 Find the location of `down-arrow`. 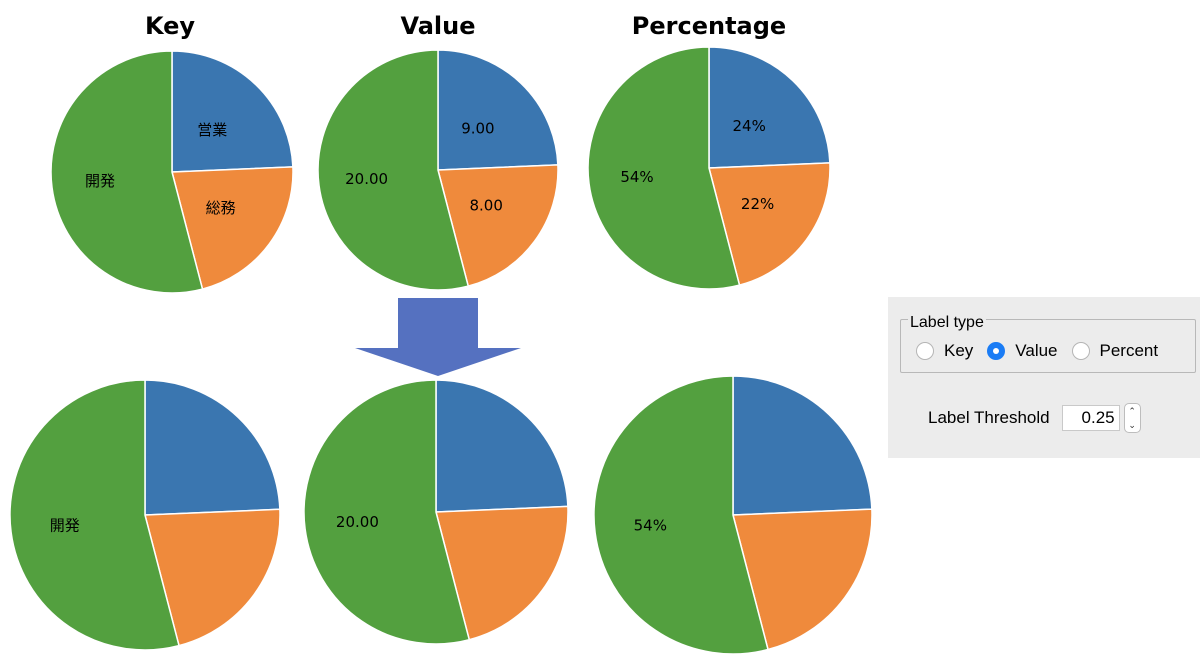

down-arrow is located at coordinates (438, 337).